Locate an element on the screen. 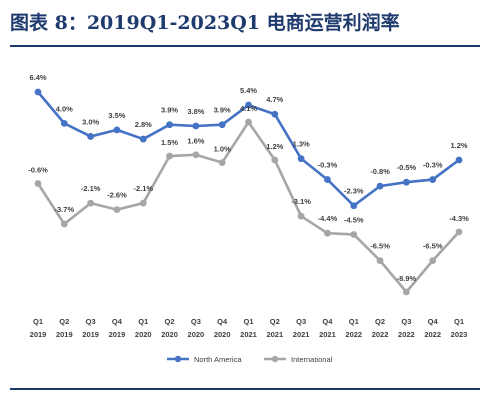 This screenshot has height=404, width=485. chart-title: 图表 8：2019Q1-2023Q1 电商运营利润率 is located at coordinates (205, 23).